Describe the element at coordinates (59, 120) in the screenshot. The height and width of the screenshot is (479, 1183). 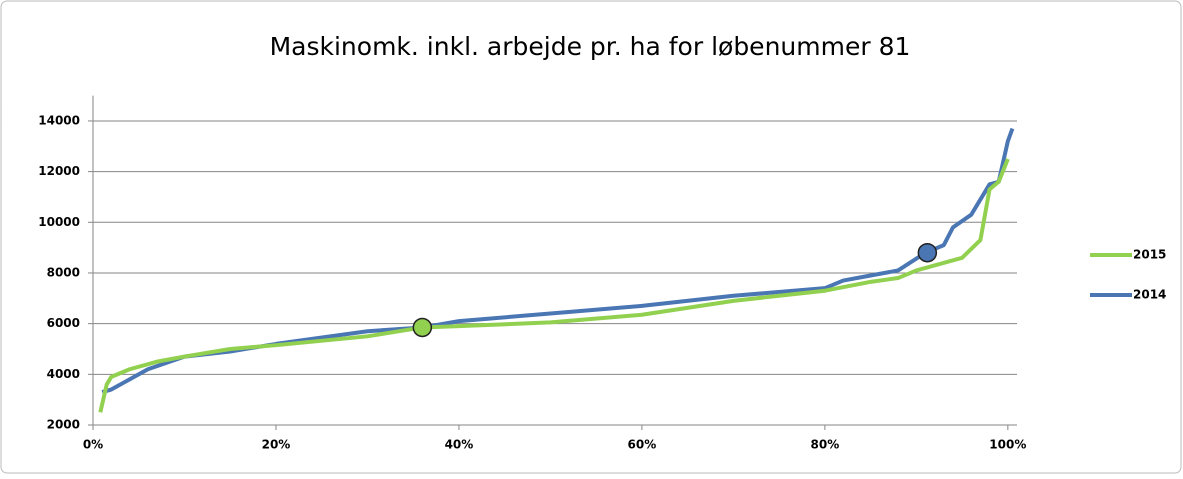
I see `y-tick-label: 14000` at that location.